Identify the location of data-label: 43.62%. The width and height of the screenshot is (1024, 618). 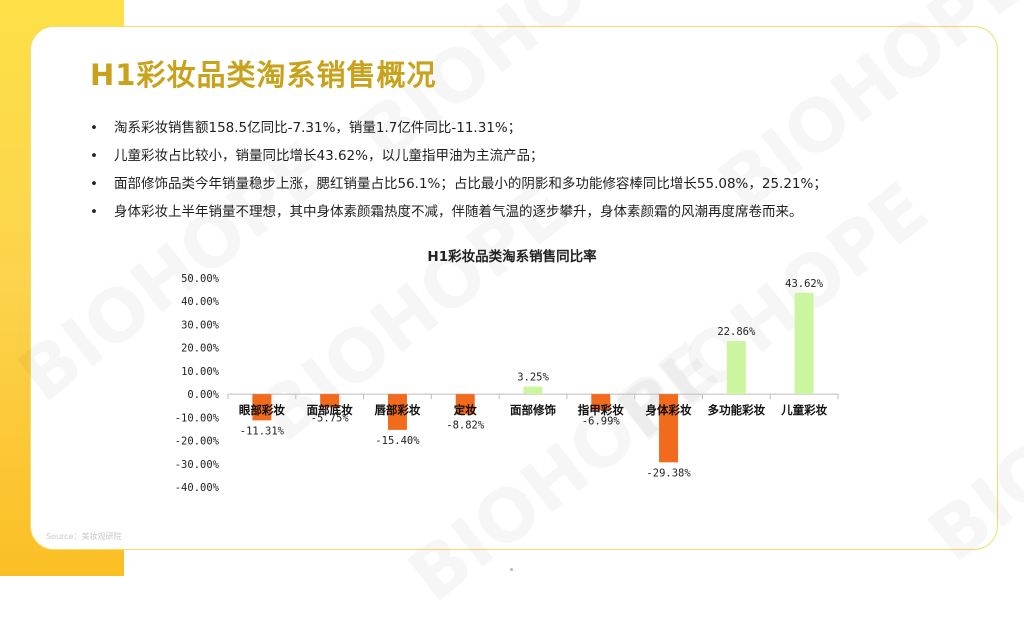
(804, 284).